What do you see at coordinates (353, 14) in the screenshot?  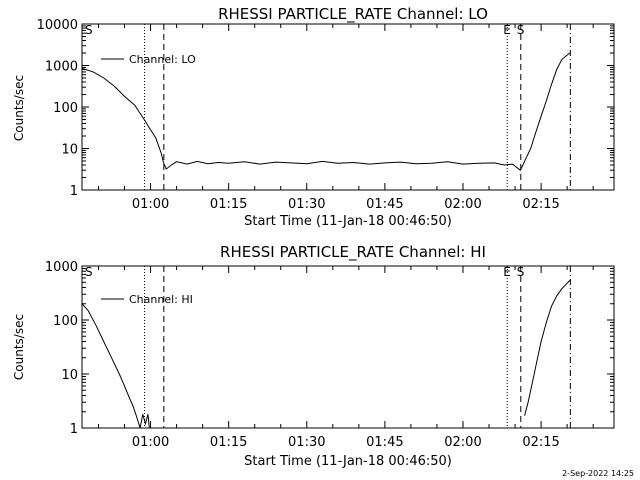 I see `chart-title: RHESSI PARTICLE_RATE Channel: LO` at bounding box center [353, 14].